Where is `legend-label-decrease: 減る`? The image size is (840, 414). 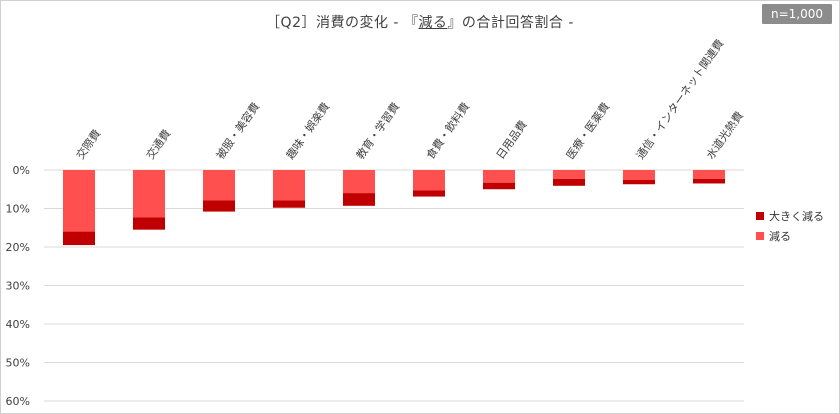 legend-label-decrease: 減る is located at coordinates (780, 236).